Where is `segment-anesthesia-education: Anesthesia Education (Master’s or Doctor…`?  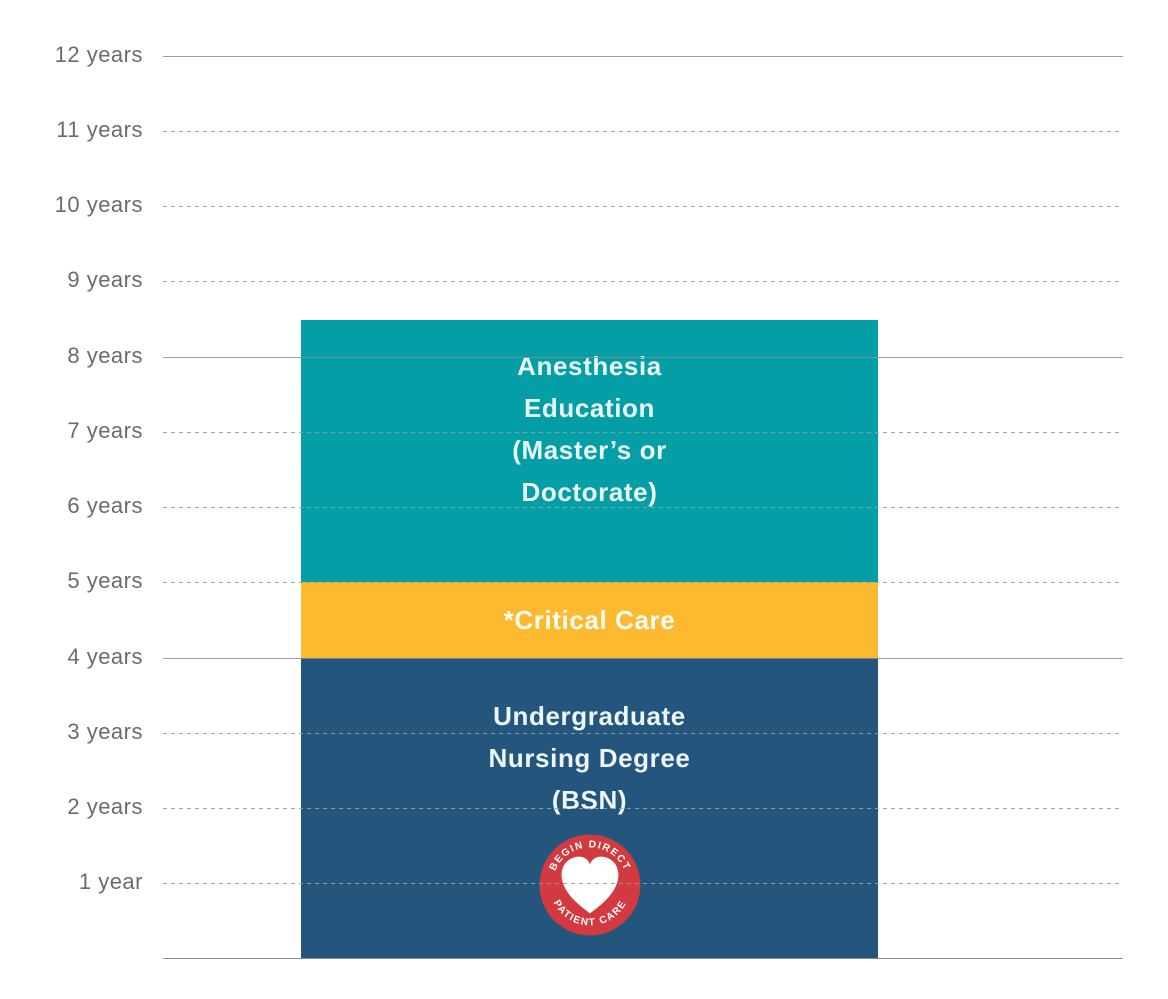
segment-anesthesia-education: Anesthesia Education (Master’s or Doctor… is located at coordinates (589, 451).